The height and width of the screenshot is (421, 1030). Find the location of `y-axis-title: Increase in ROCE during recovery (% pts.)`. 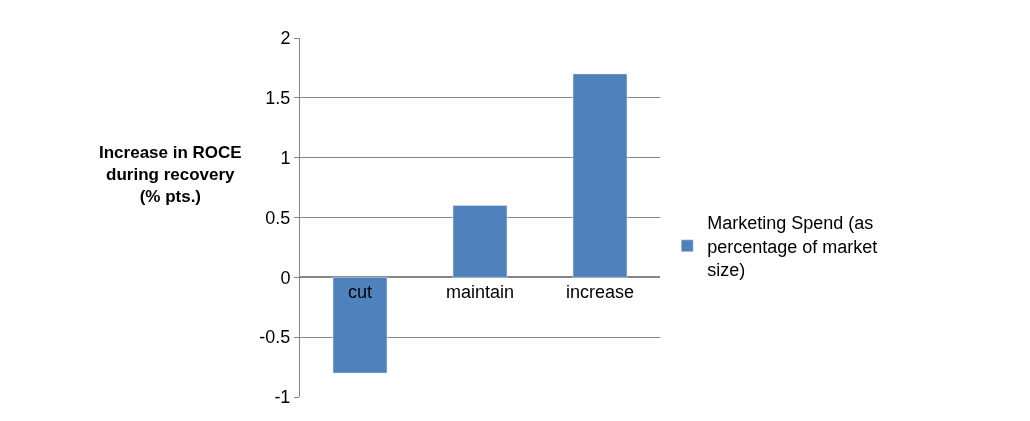

y-axis-title: Increase in ROCE during recovery (% pts.) is located at coordinates (170, 175).